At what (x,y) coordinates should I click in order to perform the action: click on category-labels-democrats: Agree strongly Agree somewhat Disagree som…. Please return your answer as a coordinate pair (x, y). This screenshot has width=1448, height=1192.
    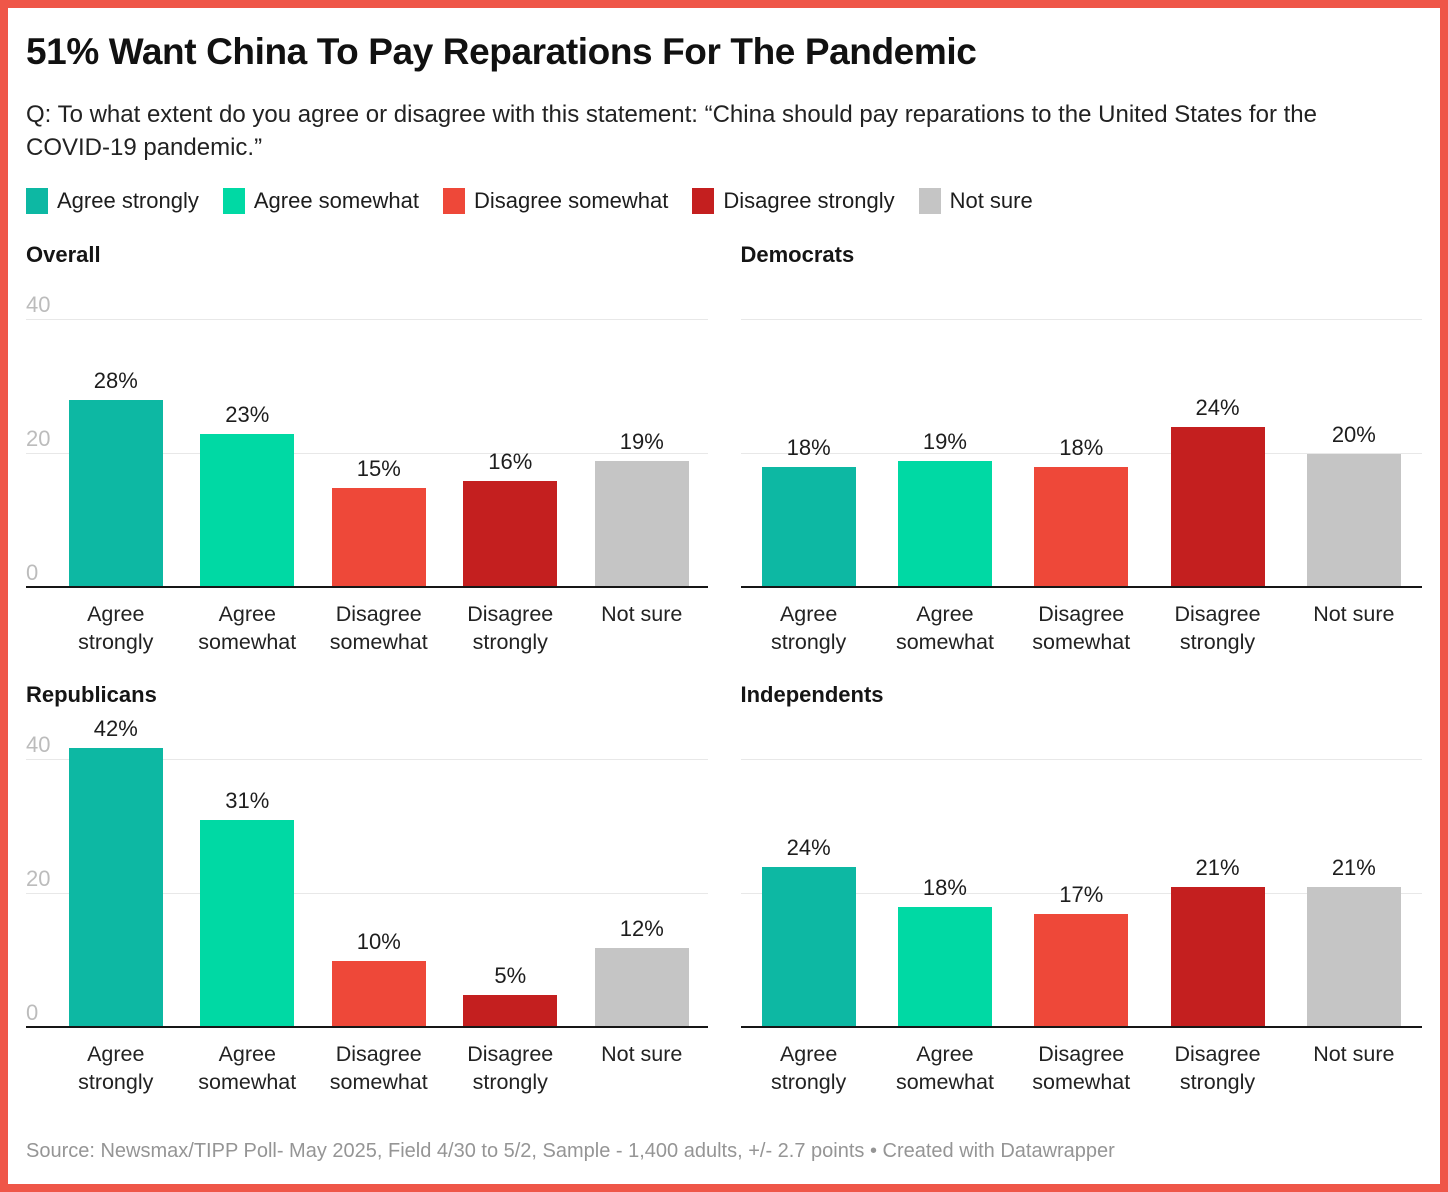
    Looking at the image, I should click on (1082, 628).